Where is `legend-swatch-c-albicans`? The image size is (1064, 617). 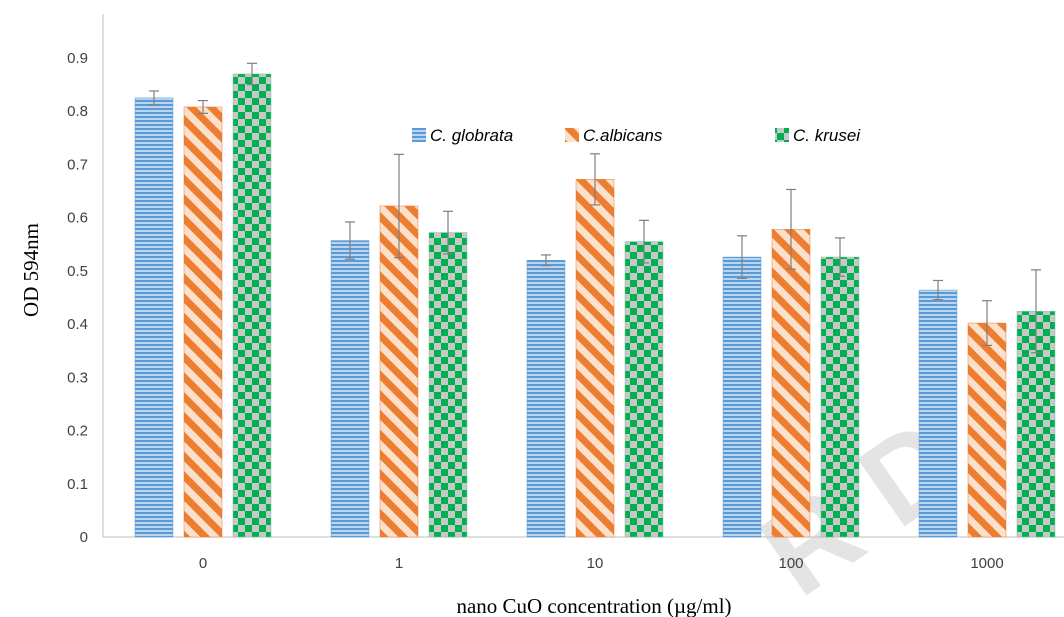
legend-swatch-c-albicans is located at coordinates (572, 135).